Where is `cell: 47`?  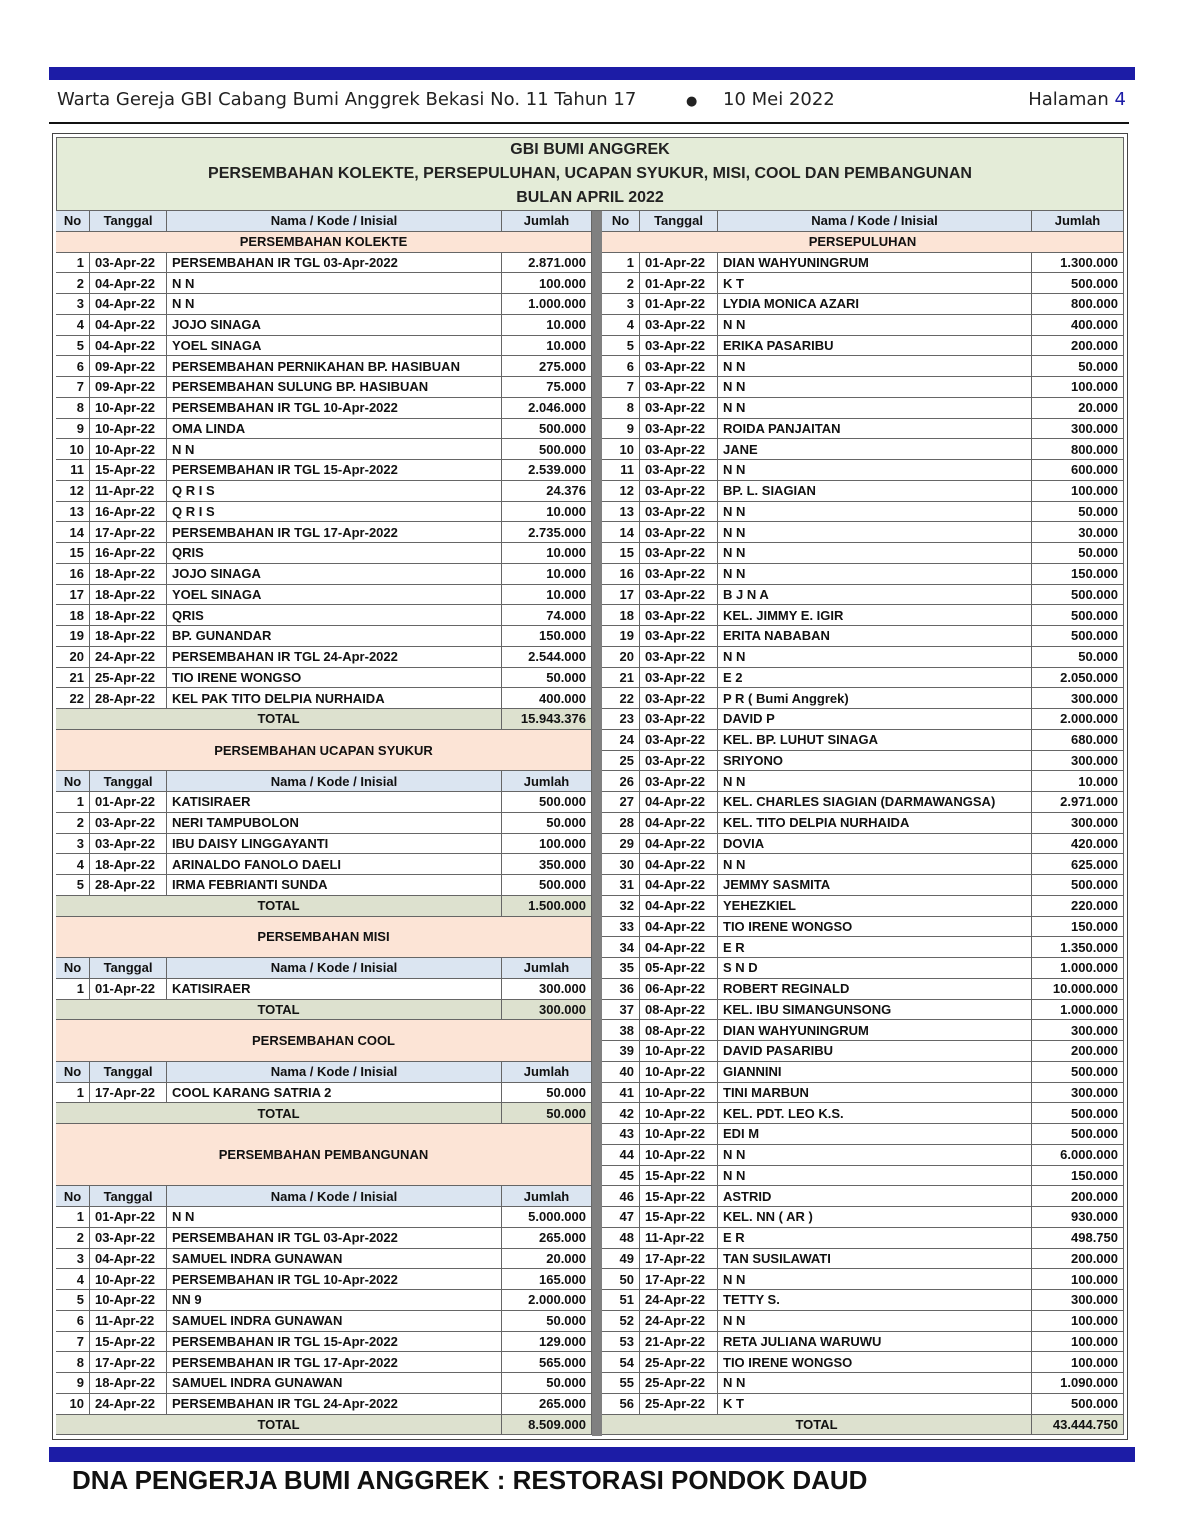
cell: 47 is located at coordinates (621, 1217).